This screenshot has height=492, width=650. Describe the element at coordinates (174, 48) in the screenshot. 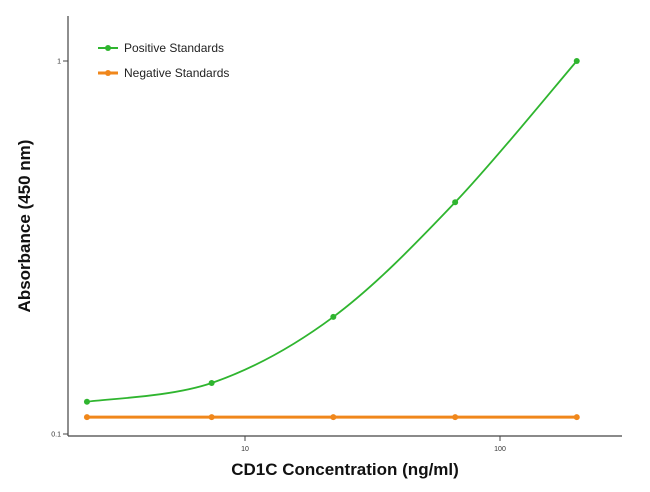

I see `legend-label-positive-standards: Positive Standards` at that location.